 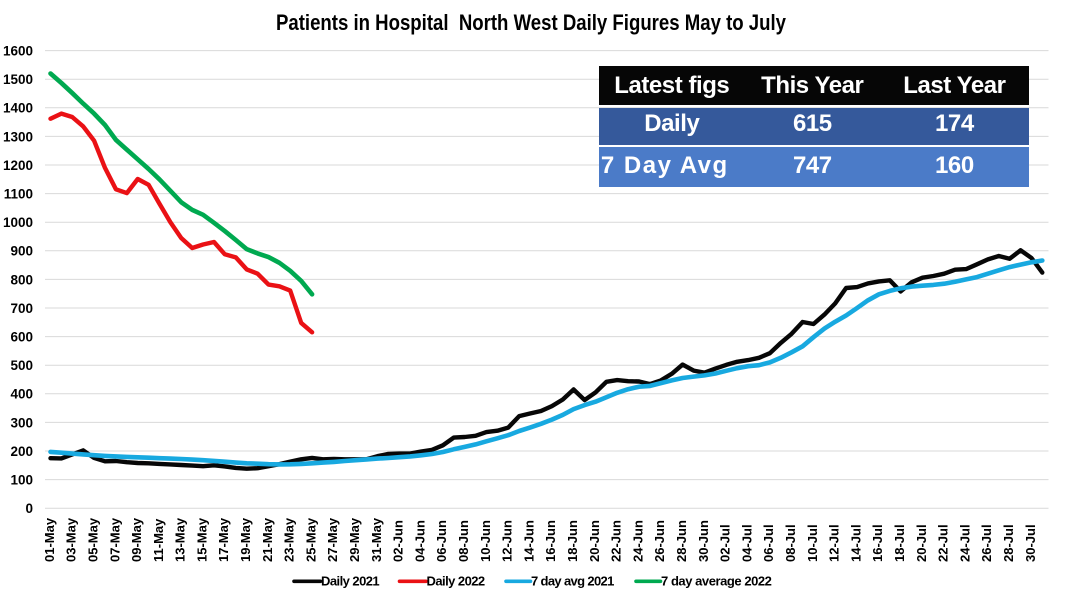 I want to click on svg-text: 500, so click(x=21, y=365).